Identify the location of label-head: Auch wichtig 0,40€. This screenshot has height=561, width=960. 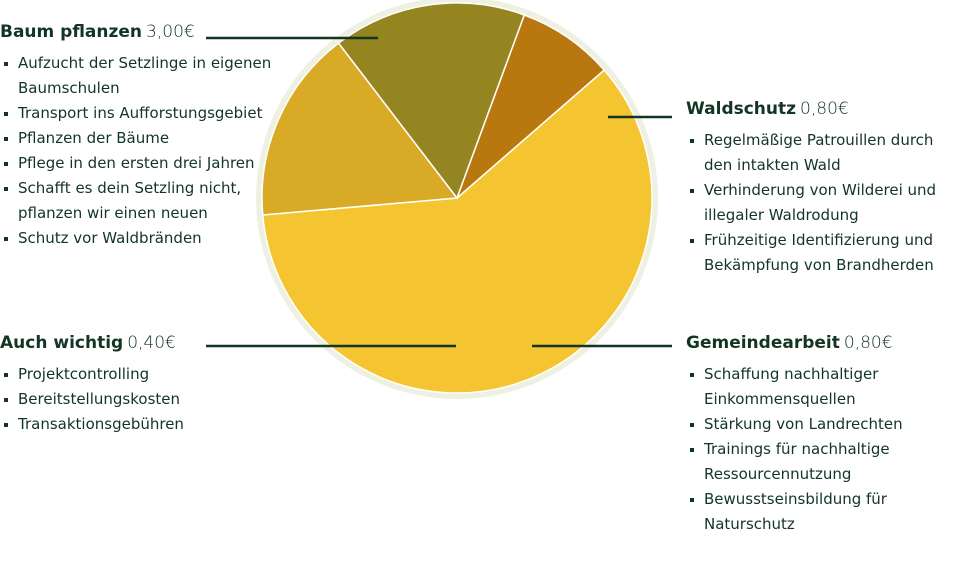
(135, 343).